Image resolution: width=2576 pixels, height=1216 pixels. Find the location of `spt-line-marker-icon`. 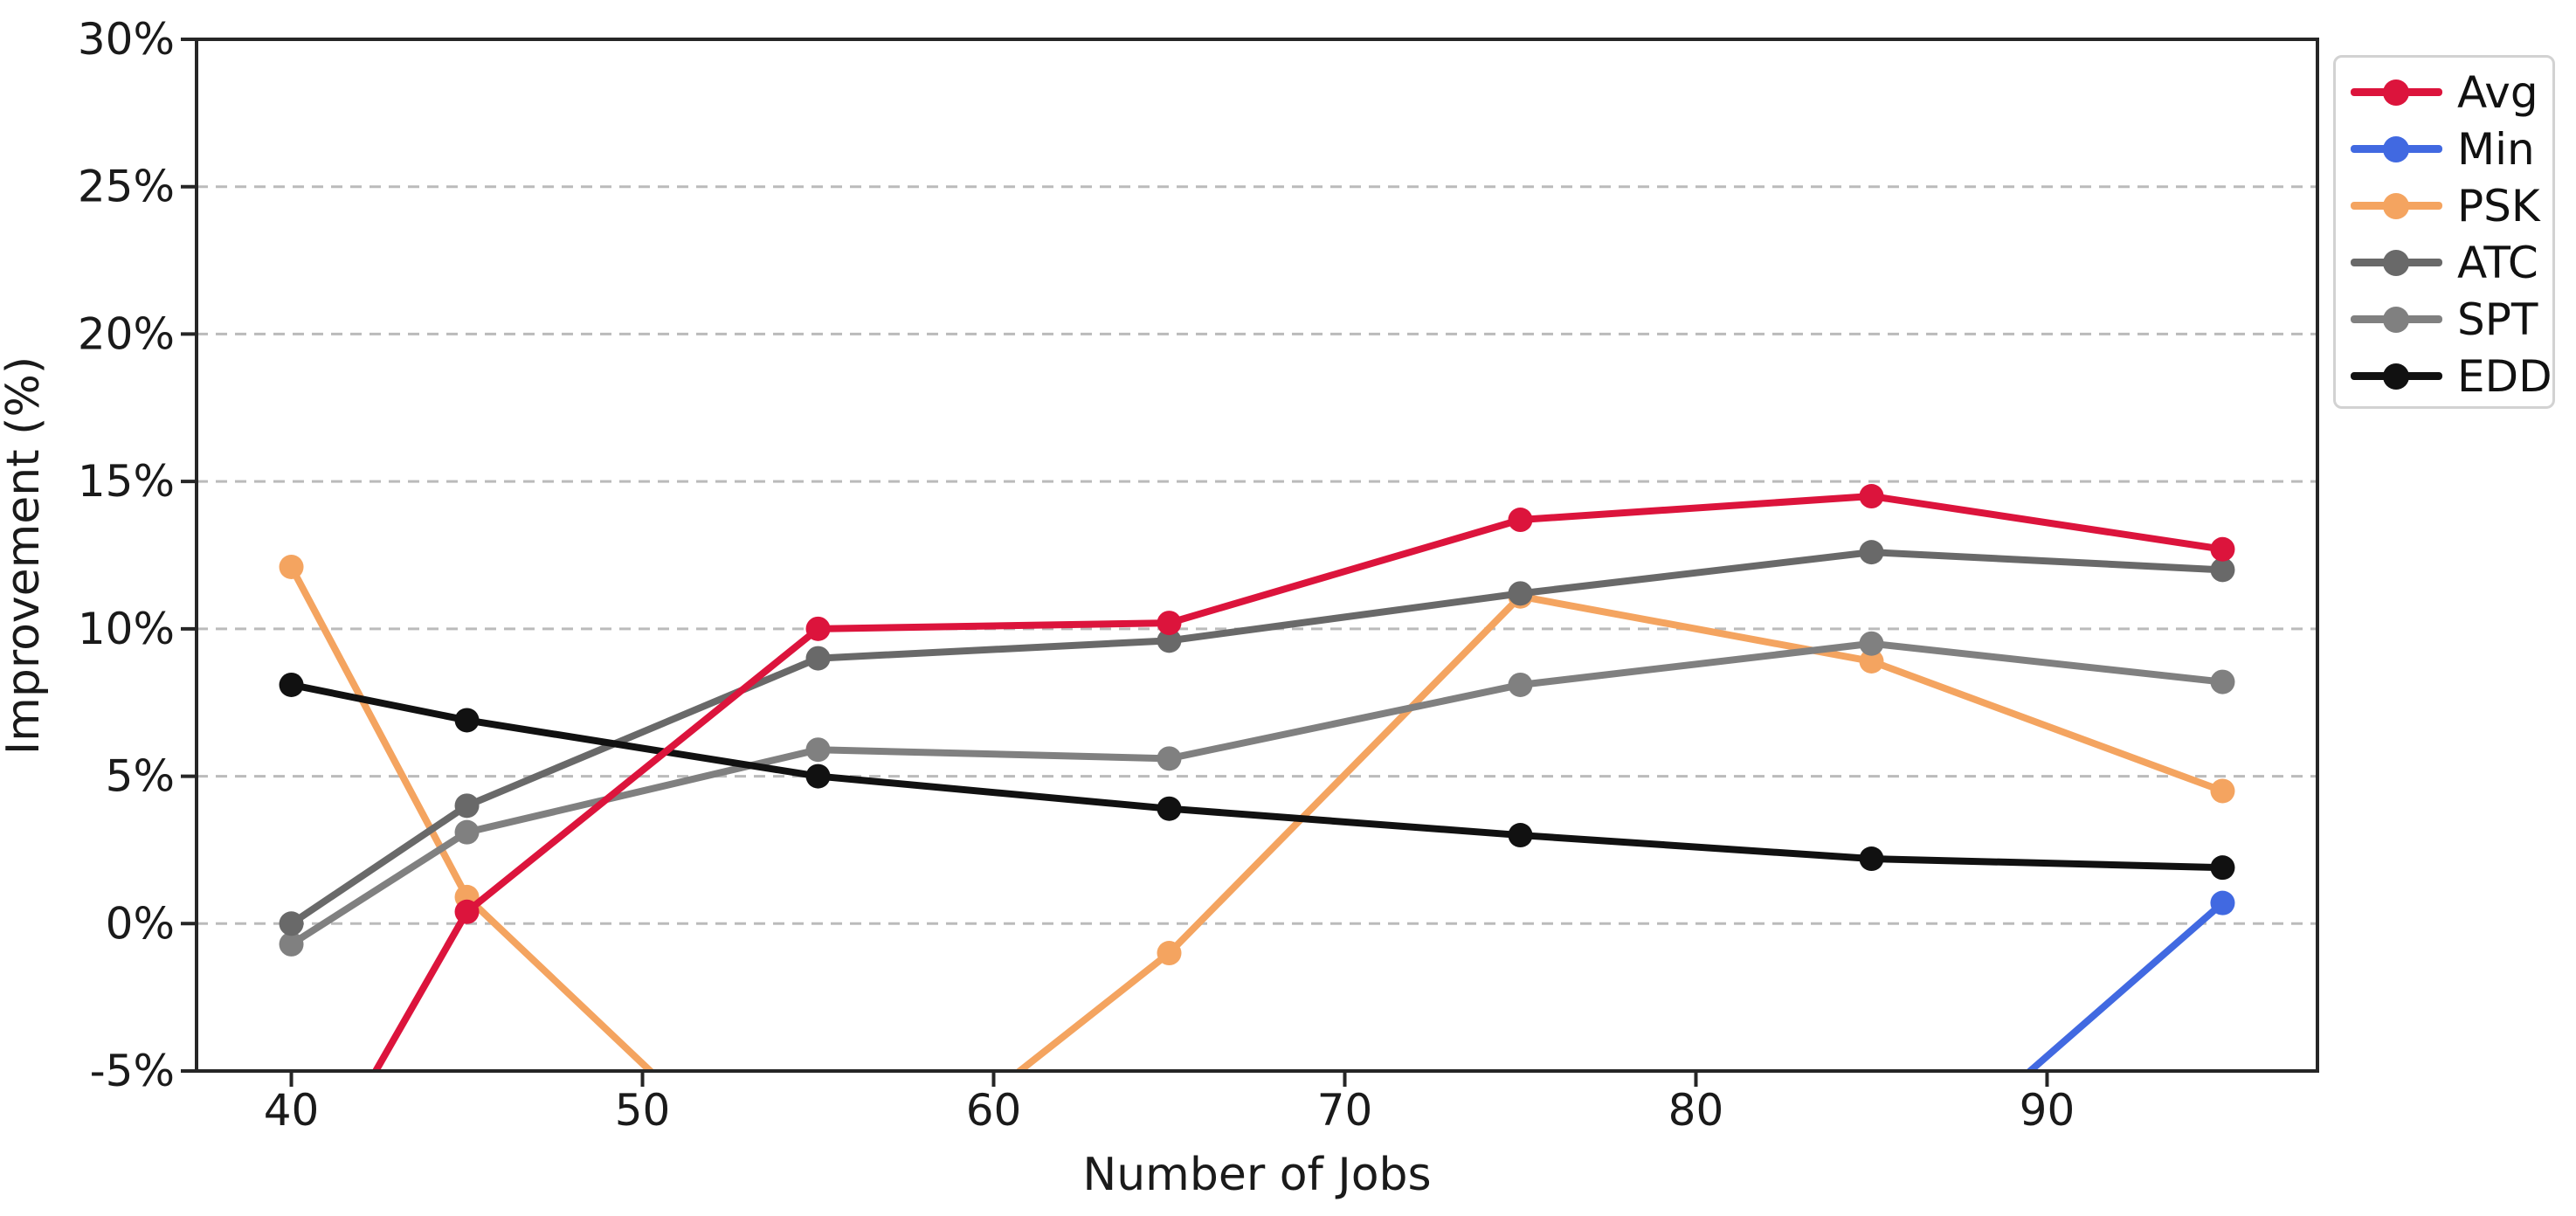

spt-line-marker-icon is located at coordinates (2396, 320).